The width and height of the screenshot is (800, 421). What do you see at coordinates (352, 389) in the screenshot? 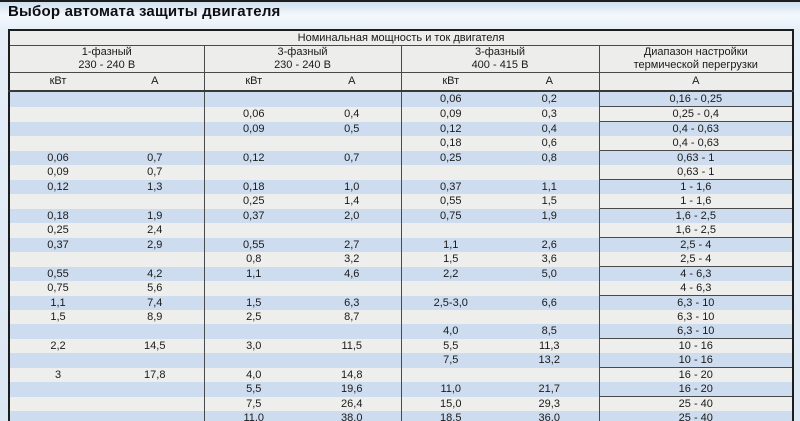
I see `cell-current-3ph-230: 19,6` at bounding box center [352, 389].